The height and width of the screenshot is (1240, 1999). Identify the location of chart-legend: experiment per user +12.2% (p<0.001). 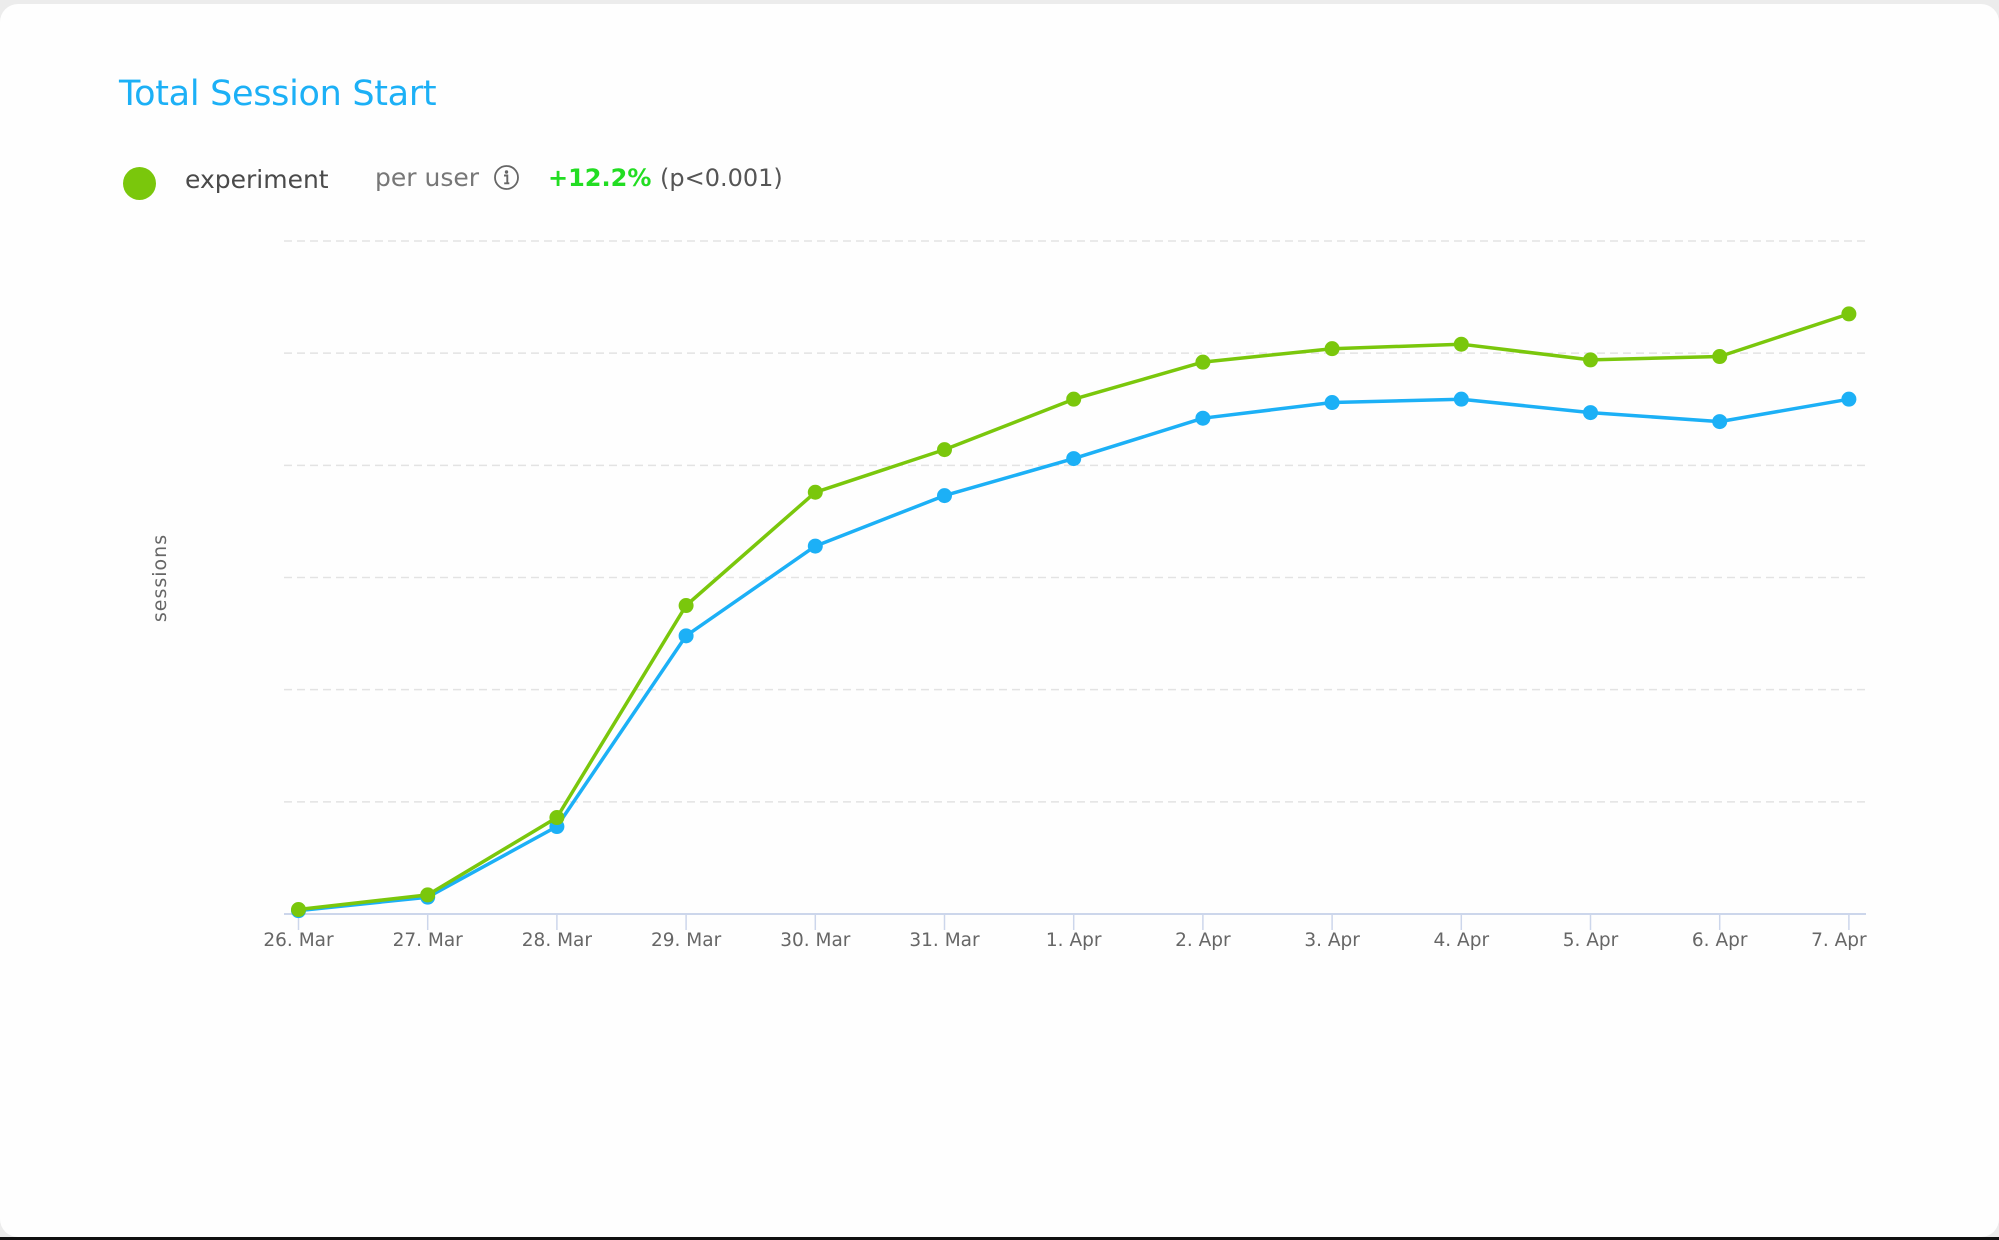
(473, 182).